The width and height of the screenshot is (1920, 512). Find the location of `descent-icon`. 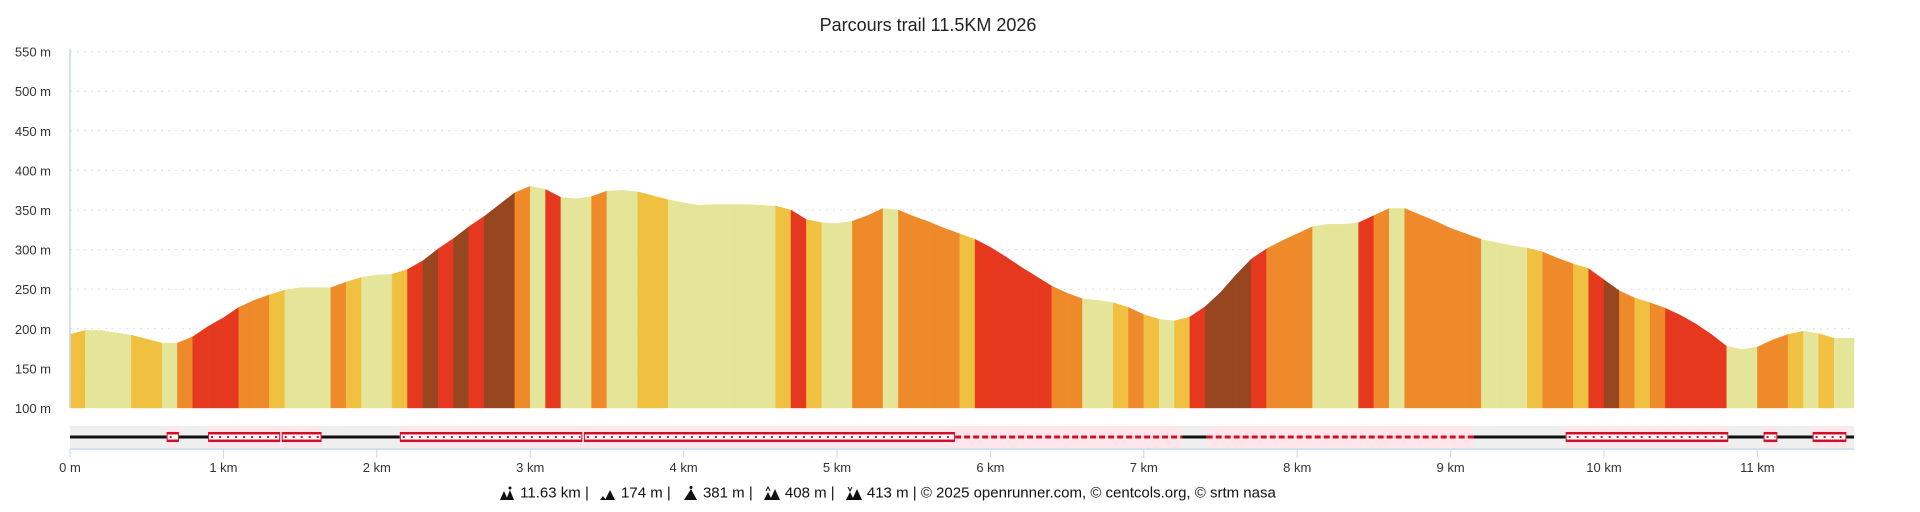

descent-icon is located at coordinates (853, 493).